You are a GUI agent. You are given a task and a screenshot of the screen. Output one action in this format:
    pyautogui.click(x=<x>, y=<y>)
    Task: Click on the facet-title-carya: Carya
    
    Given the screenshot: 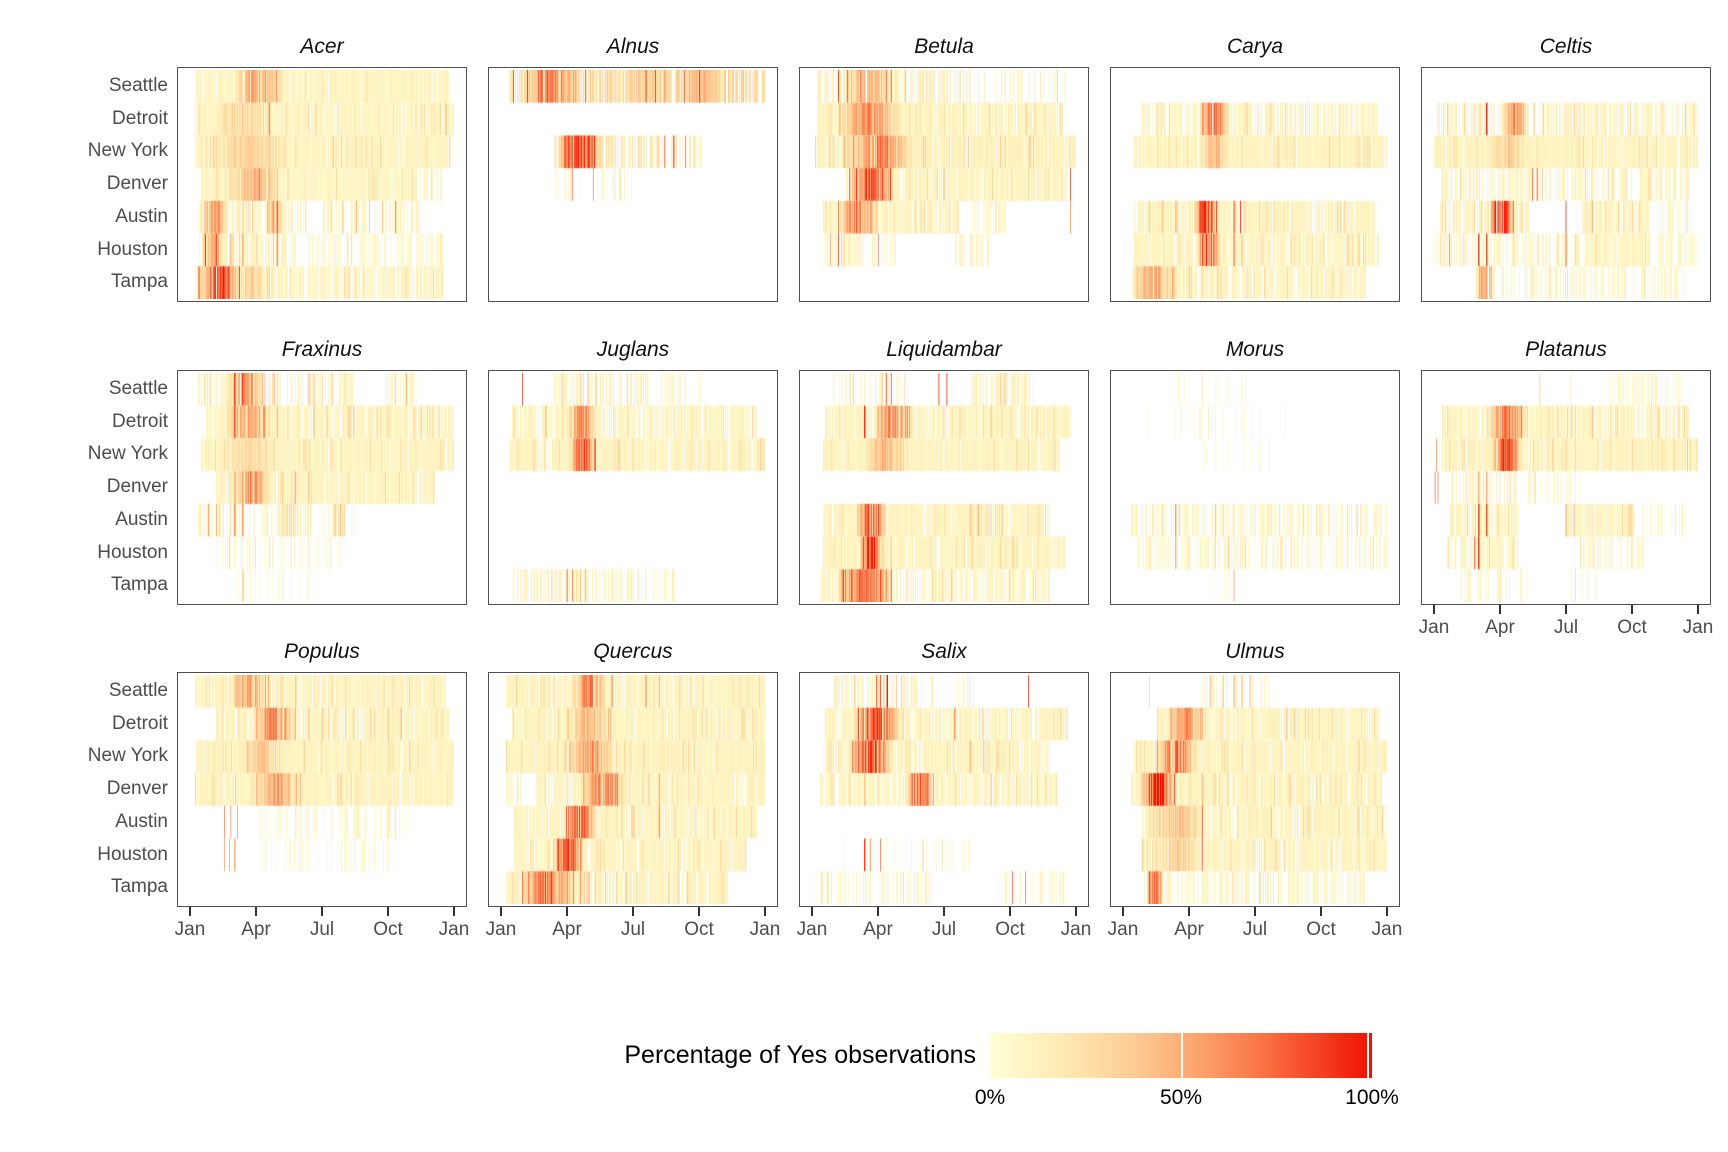 What is the action you would take?
    pyautogui.click(x=1255, y=46)
    